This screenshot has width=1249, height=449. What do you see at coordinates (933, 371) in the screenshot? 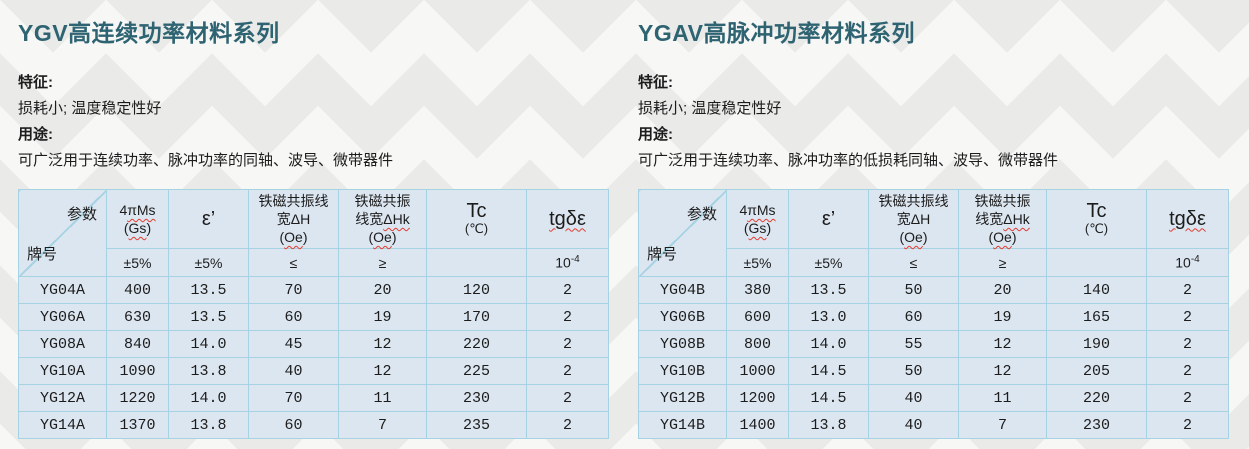
I see `table-row: YG10B 1000 14.5 50 12 205 2` at bounding box center [933, 371].